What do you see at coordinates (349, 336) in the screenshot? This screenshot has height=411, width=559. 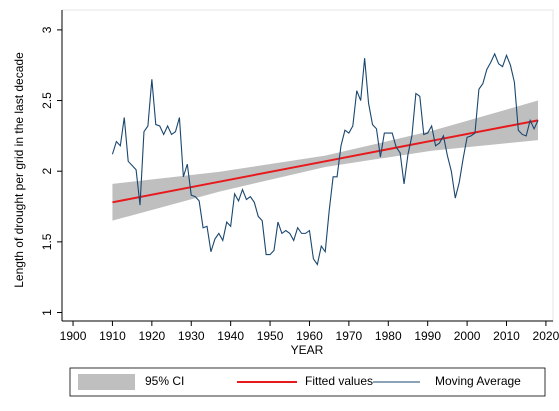 I see `x-tick-label: 1970` at bounding box center [349, 336].